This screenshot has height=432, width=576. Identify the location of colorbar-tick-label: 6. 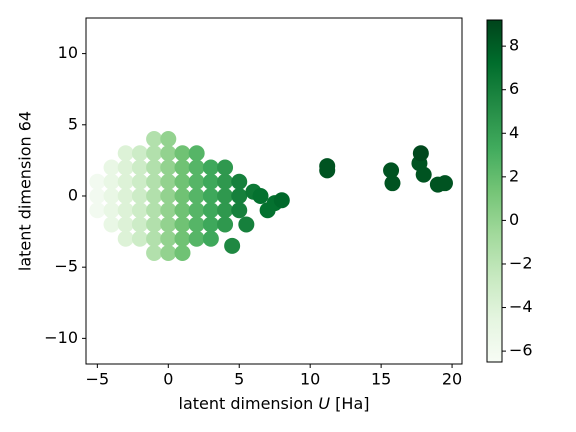
(514, 88).